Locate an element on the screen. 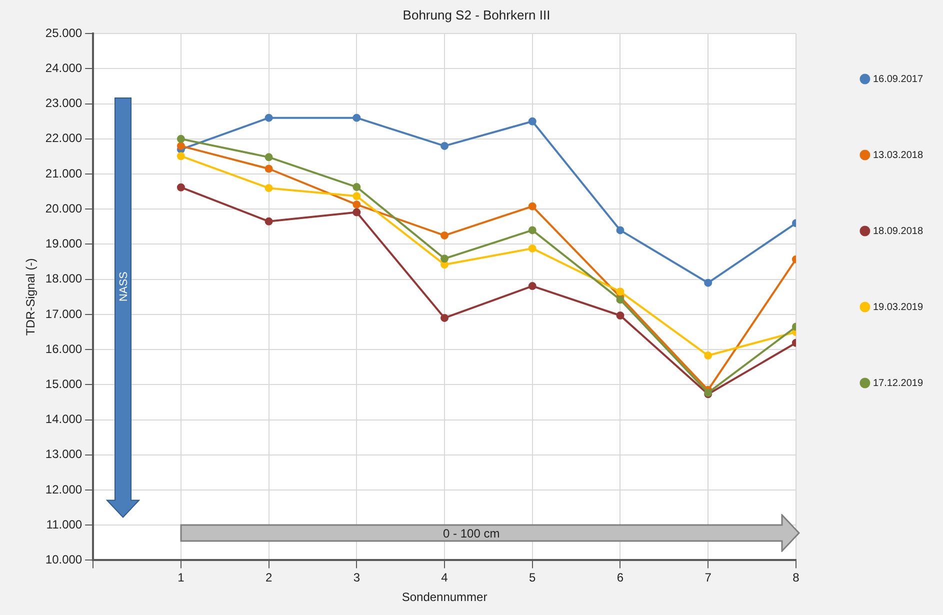 The height and width of the screenshot is (615, 943). y-tick-label: 12.000 is located at coordinates (63, 489).